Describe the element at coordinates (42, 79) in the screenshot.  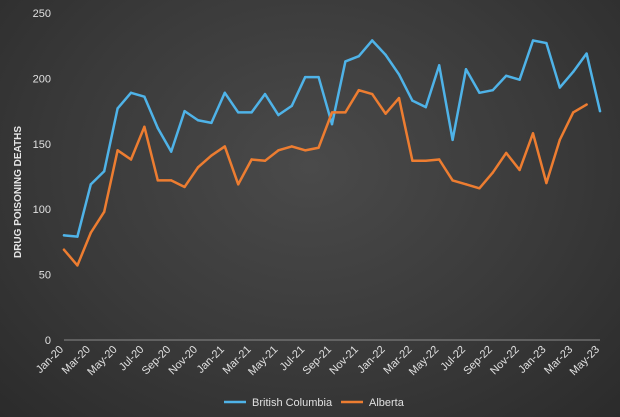
I see `y-tick-label: 200` at that location.